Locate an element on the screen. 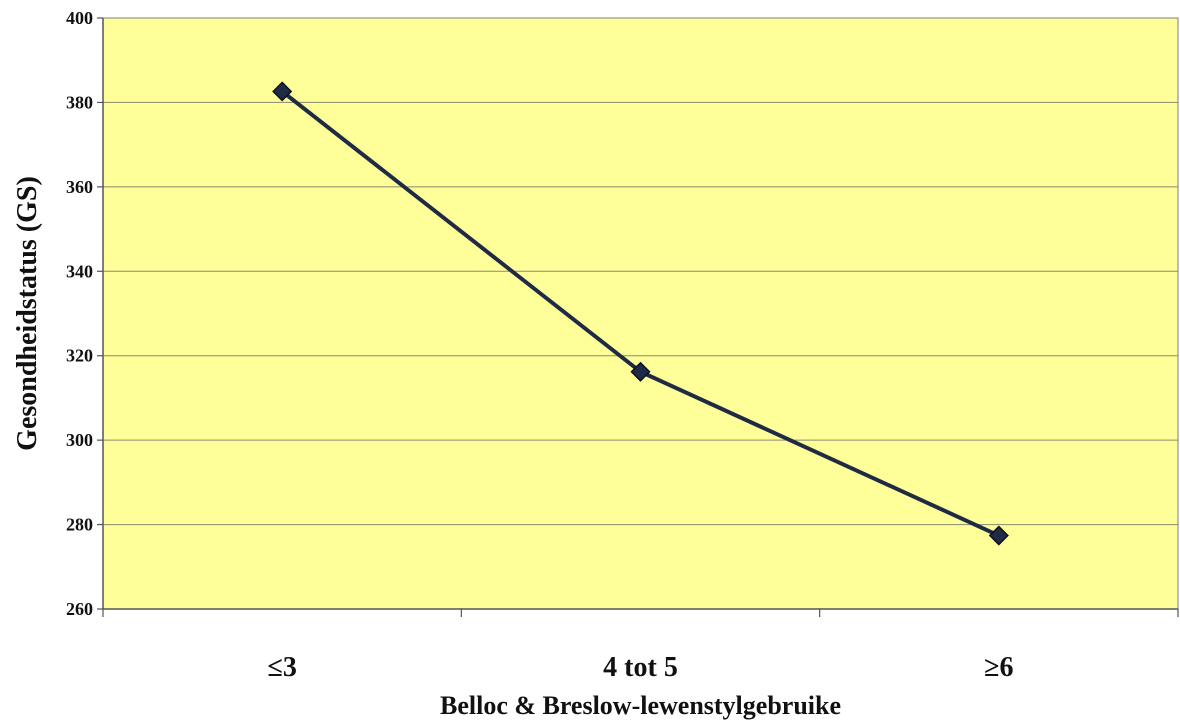 The width and height of the screenshot is (1180, 724). y-tick-label: 280 is located at coordinates (79, 525).